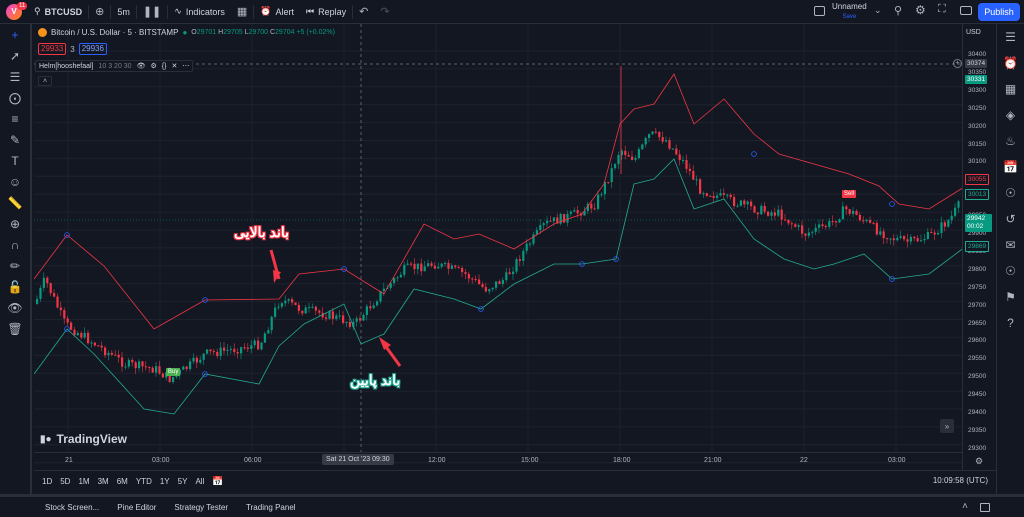 The height and width of the screenshot is (517, 1024). I want to click on interval-button: 5m, so click(123, 11).